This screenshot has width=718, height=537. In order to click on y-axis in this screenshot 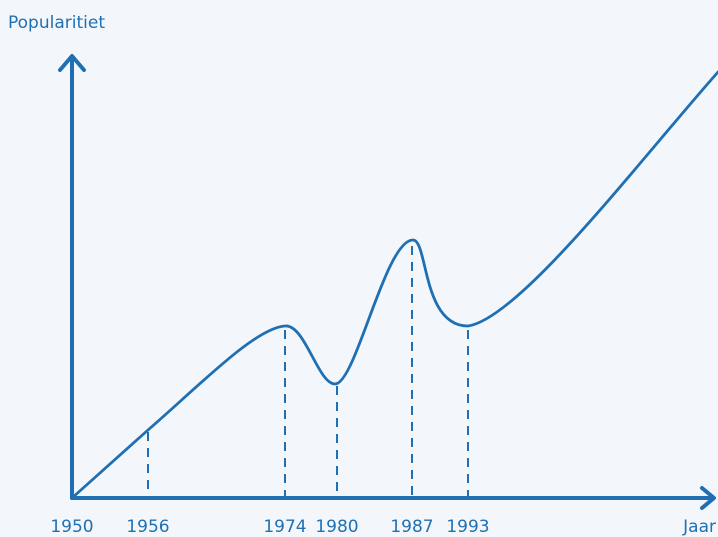, I will do `click(72, 277)`.